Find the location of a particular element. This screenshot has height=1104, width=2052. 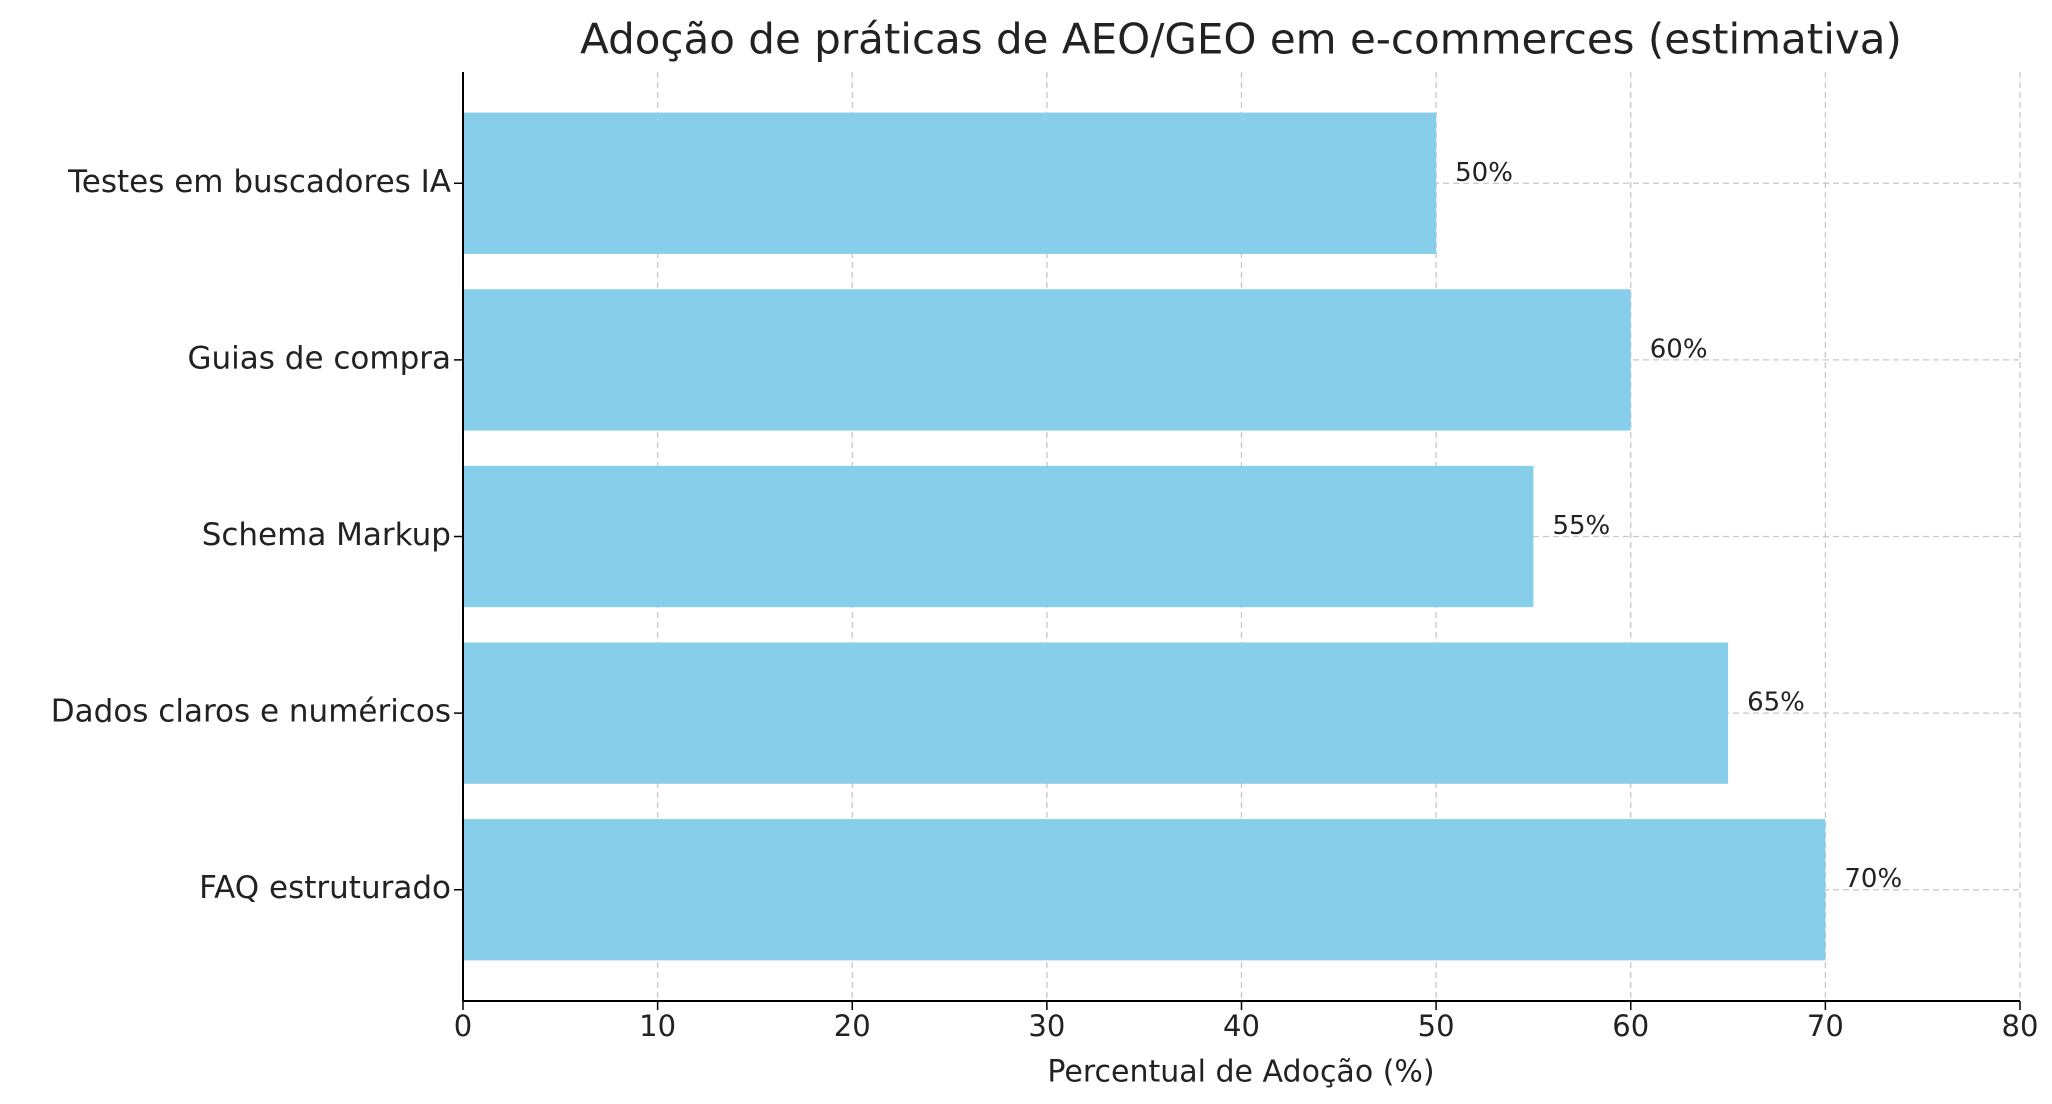

x-axis-label: Percentual de Adoção (%) is located at coordinates (1240, 1072).